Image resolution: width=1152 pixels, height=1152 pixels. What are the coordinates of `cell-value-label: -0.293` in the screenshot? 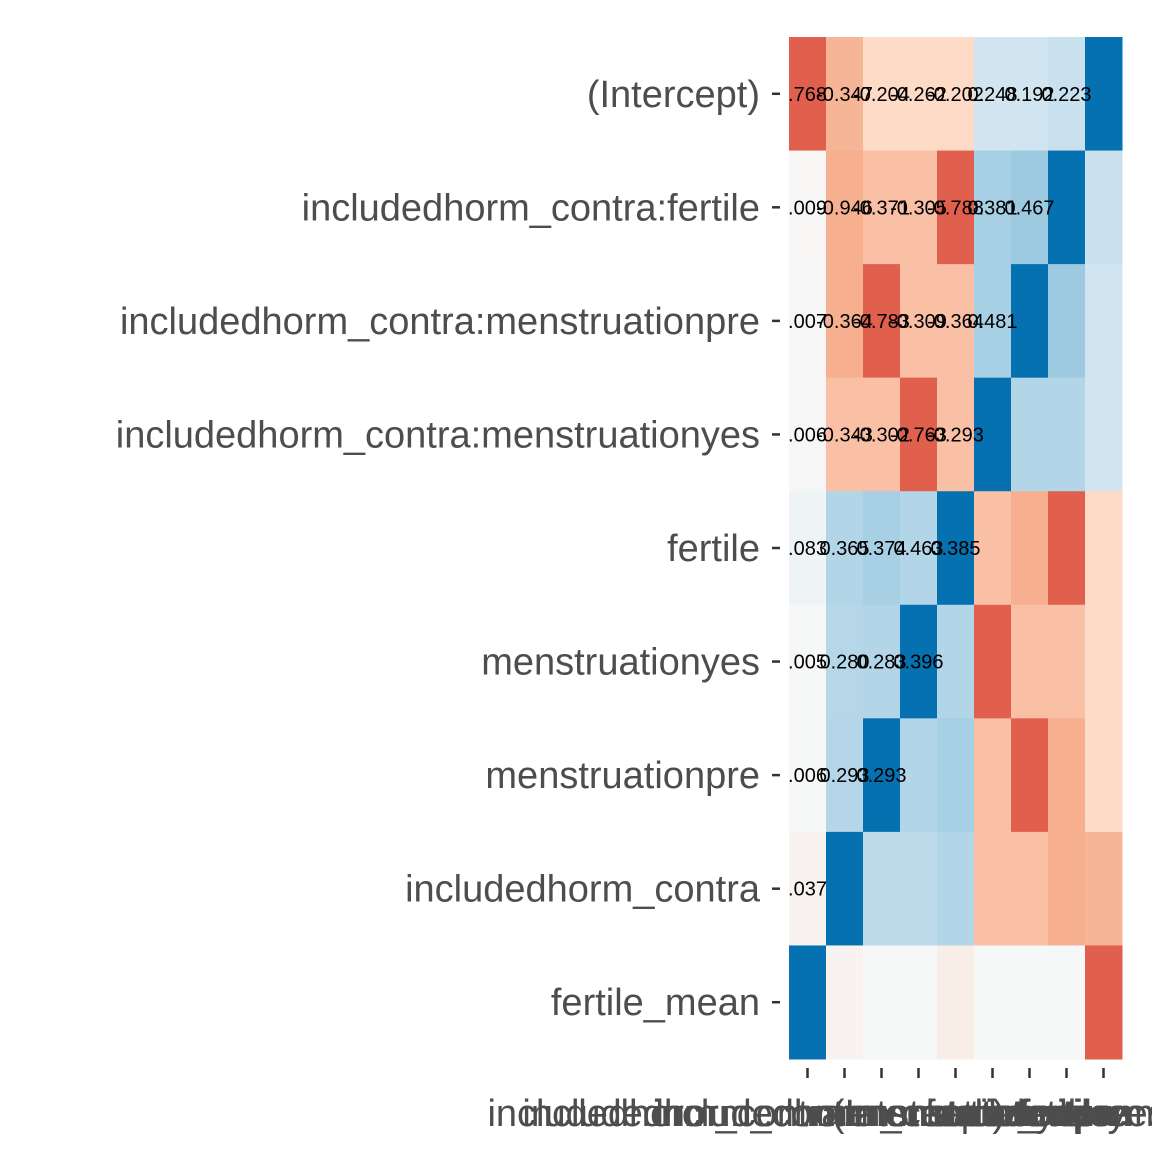 It's located at (955, 435).